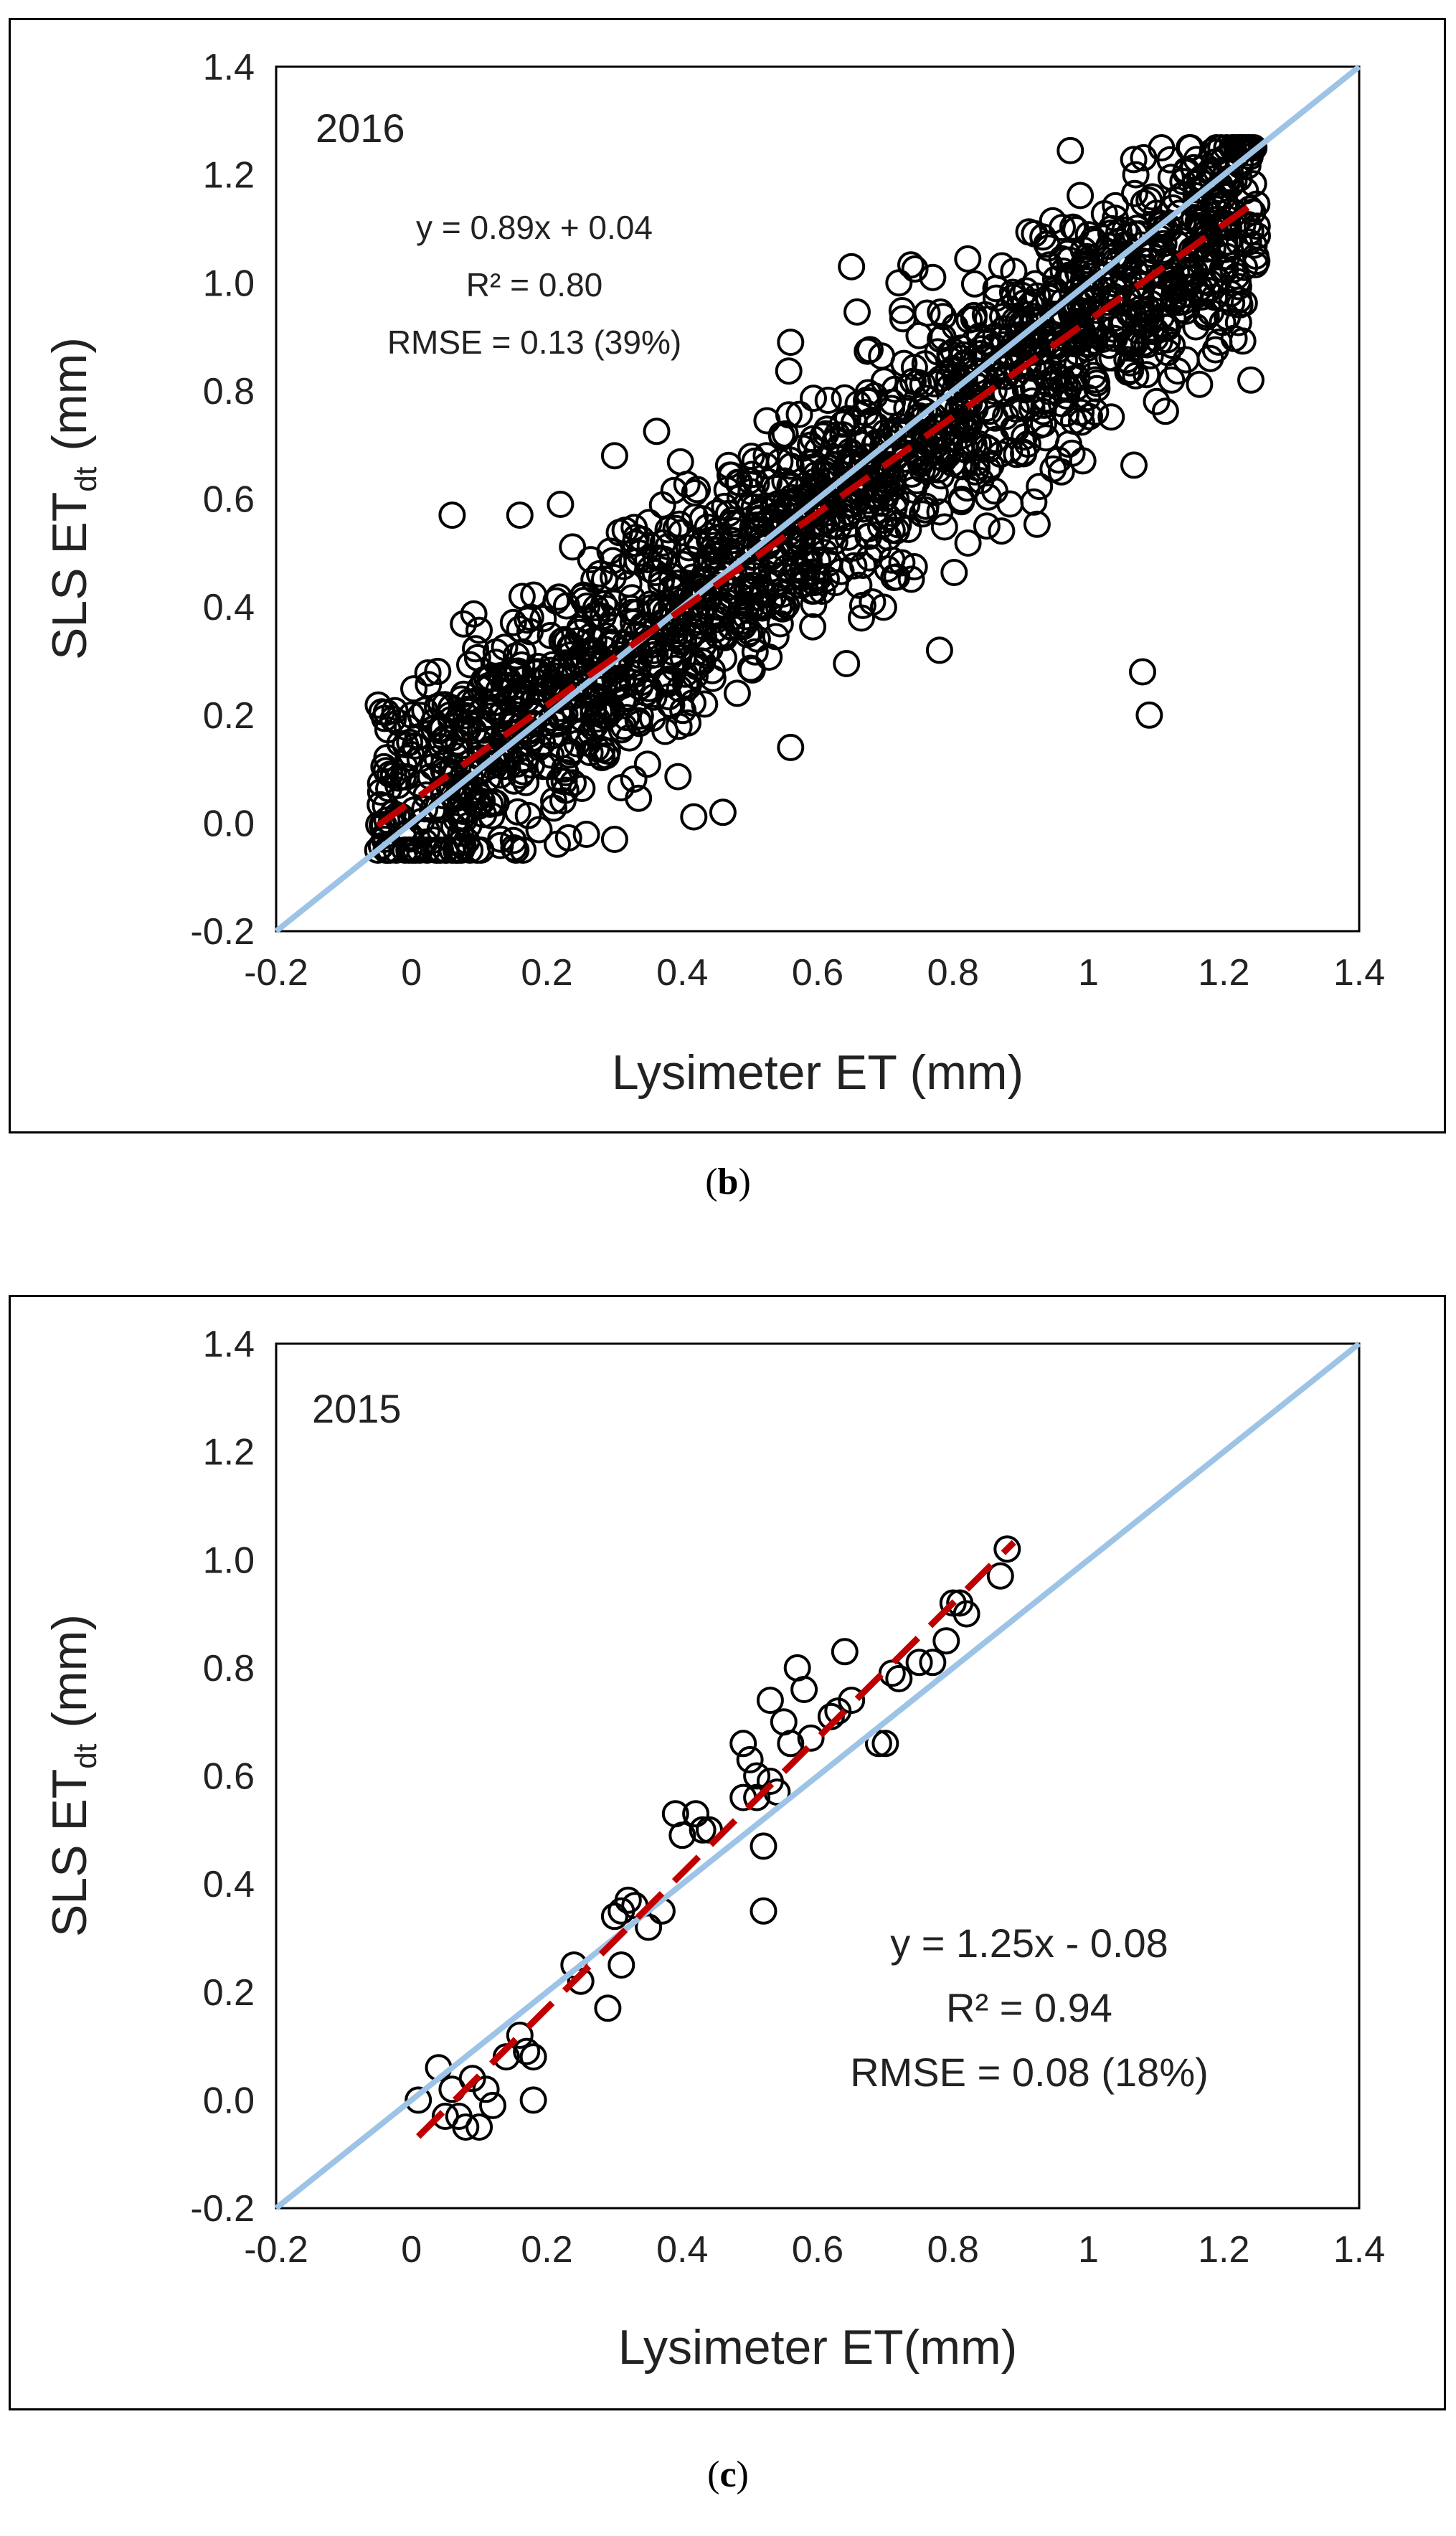  What do you see at coordinates (1029, 2073) in the screenshot?
I see `rmse-label: RMSE = 0.08 (18%)` at bounding box center [1029, 2073].